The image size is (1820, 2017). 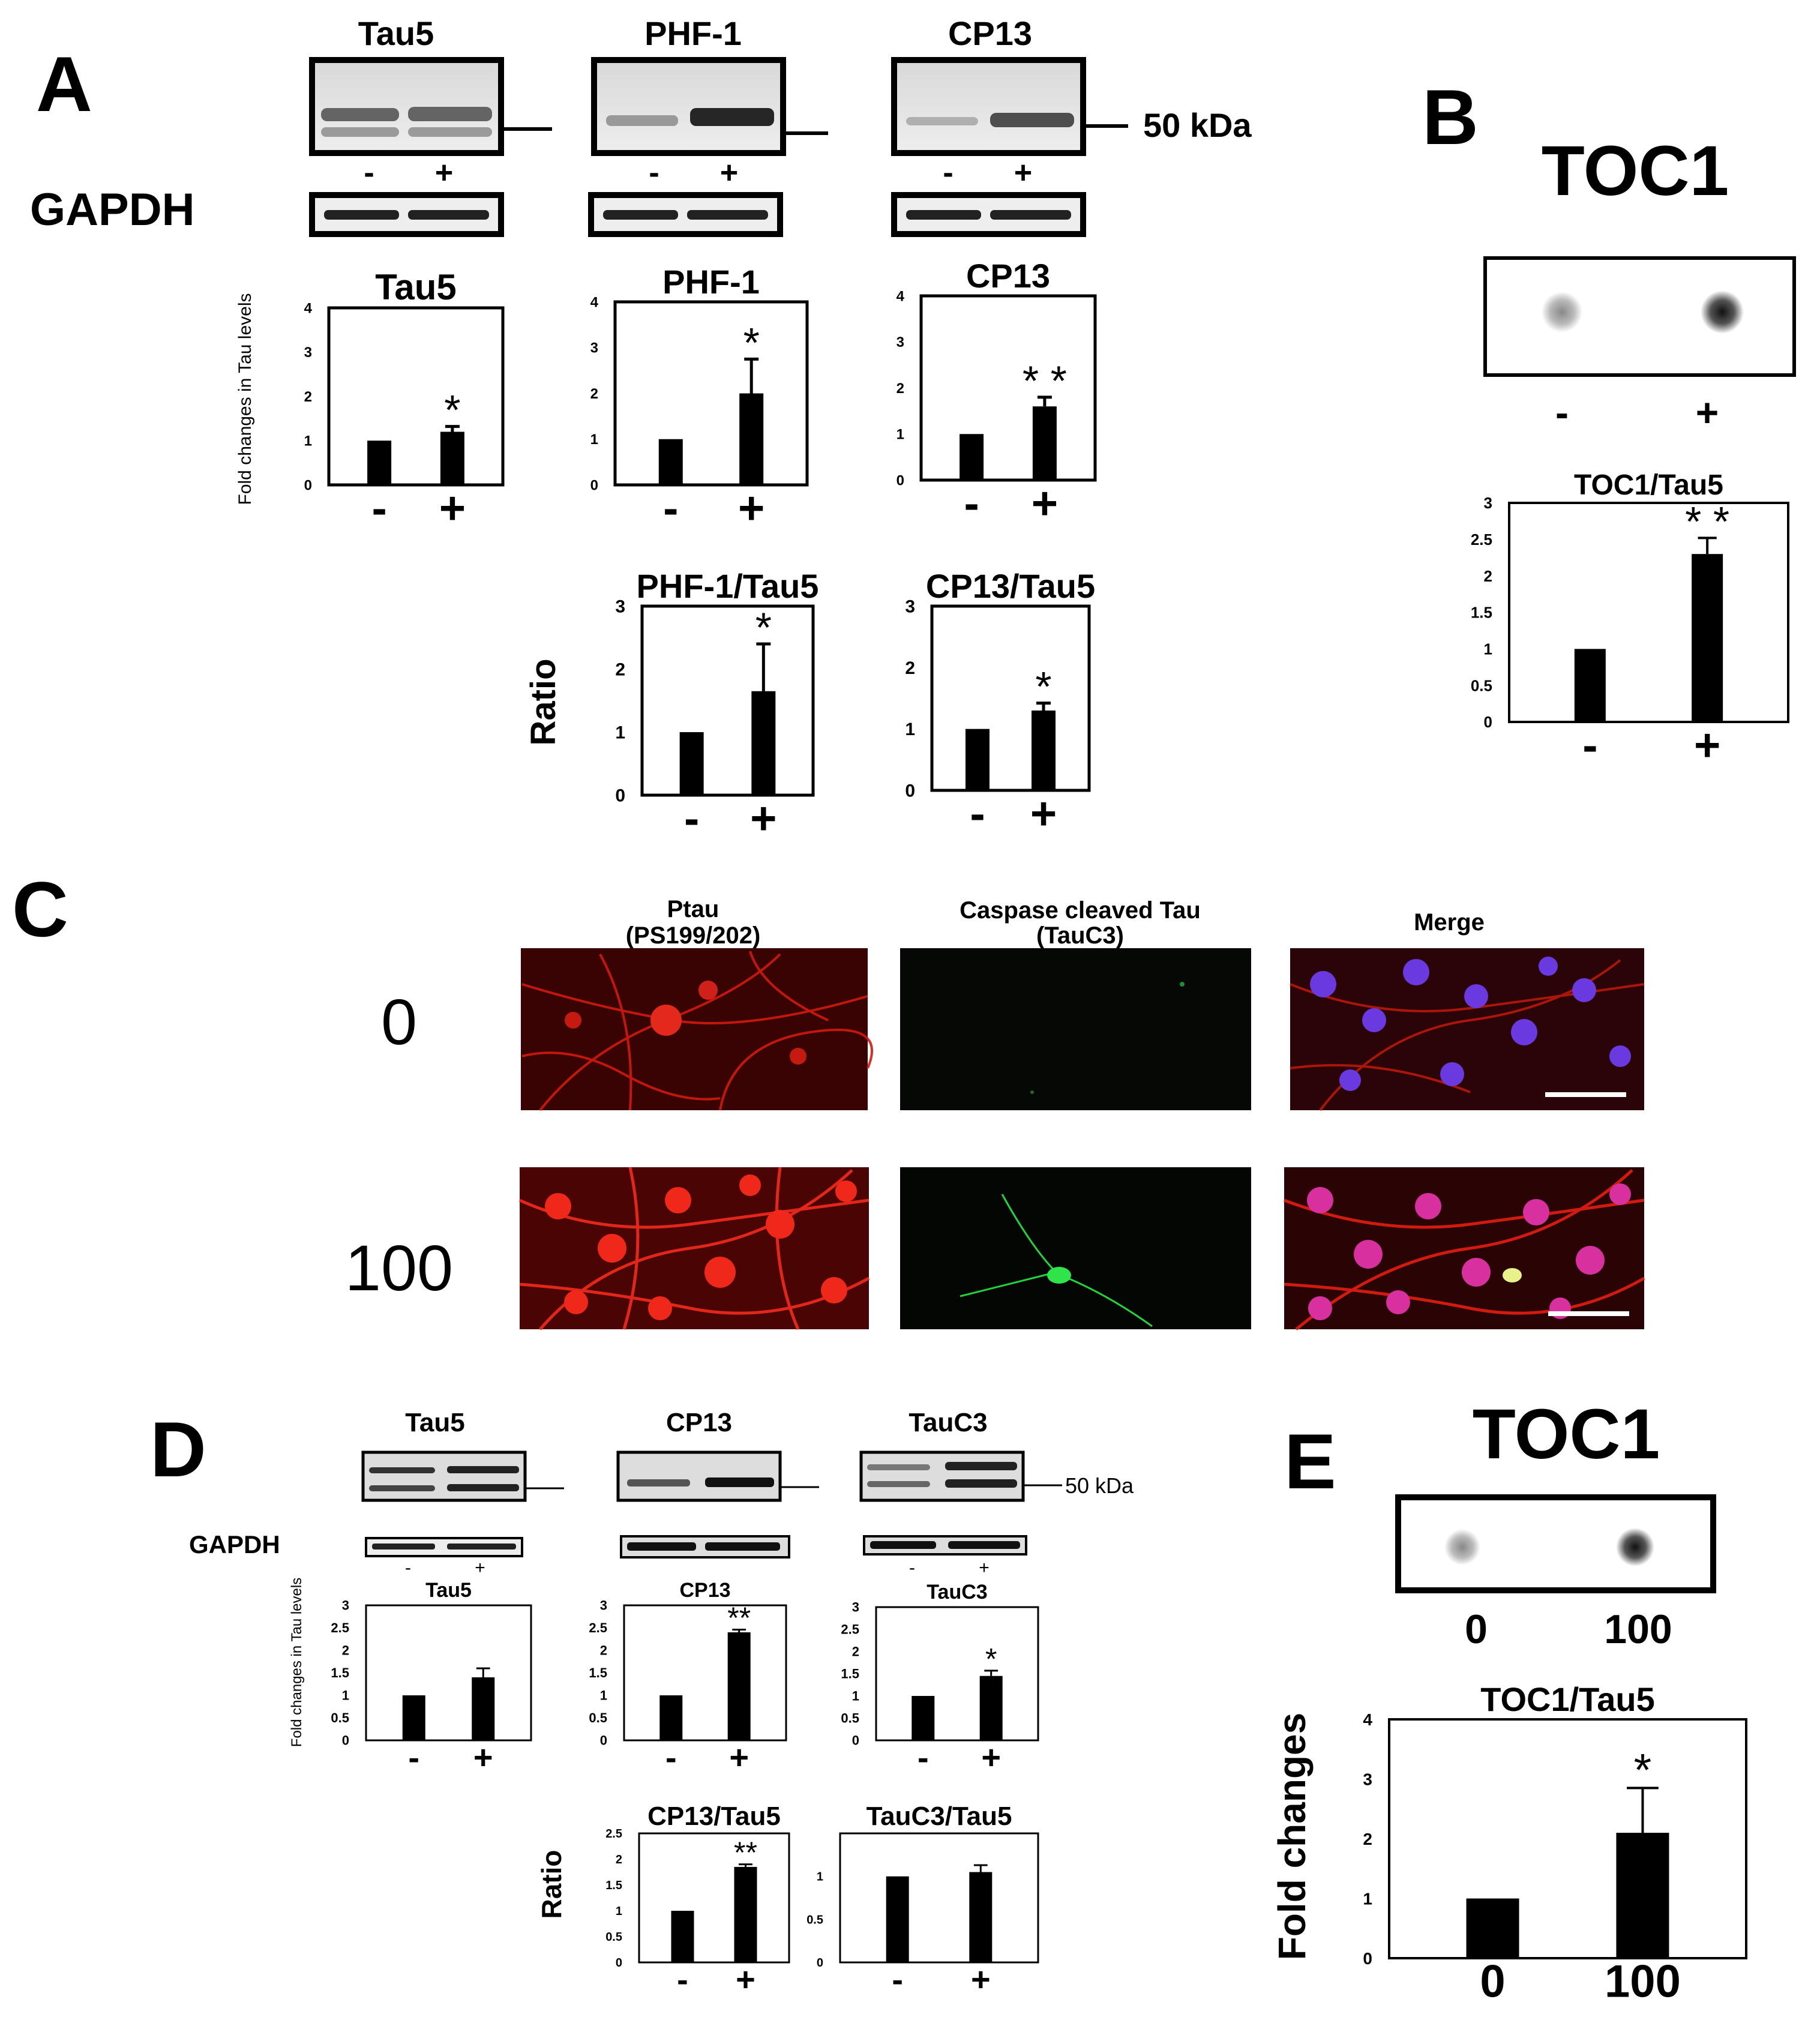 I want to click on y-tick-label: 0.5, so click(x=850, y=1719).